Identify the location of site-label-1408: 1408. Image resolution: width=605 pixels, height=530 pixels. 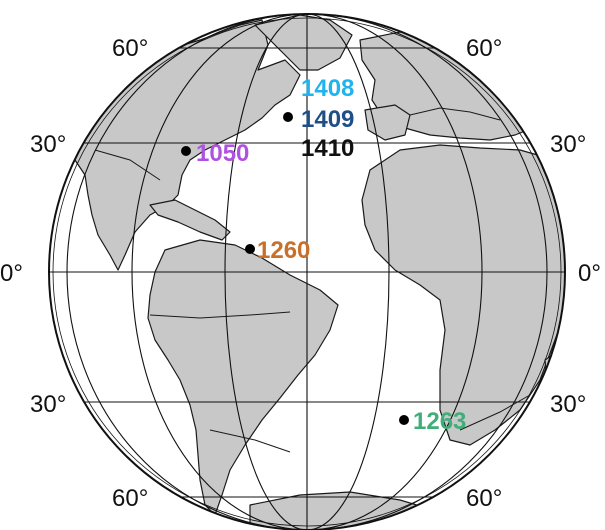
(327, 88).